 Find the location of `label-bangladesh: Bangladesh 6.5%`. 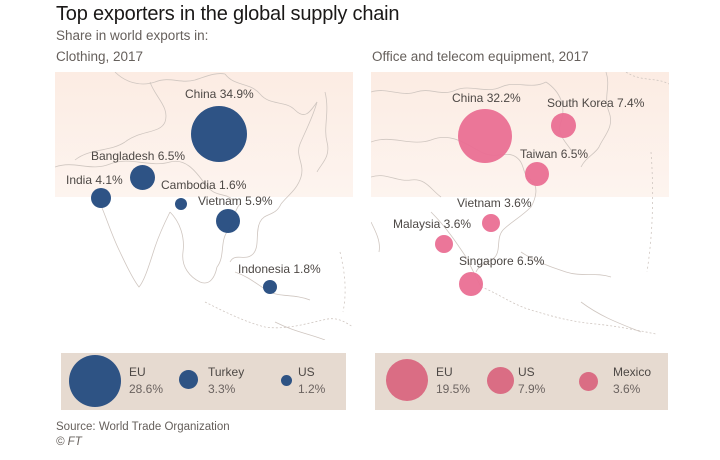

label-bangladesh: Bangladesh 6.5% is located at coordinates (138, 156).